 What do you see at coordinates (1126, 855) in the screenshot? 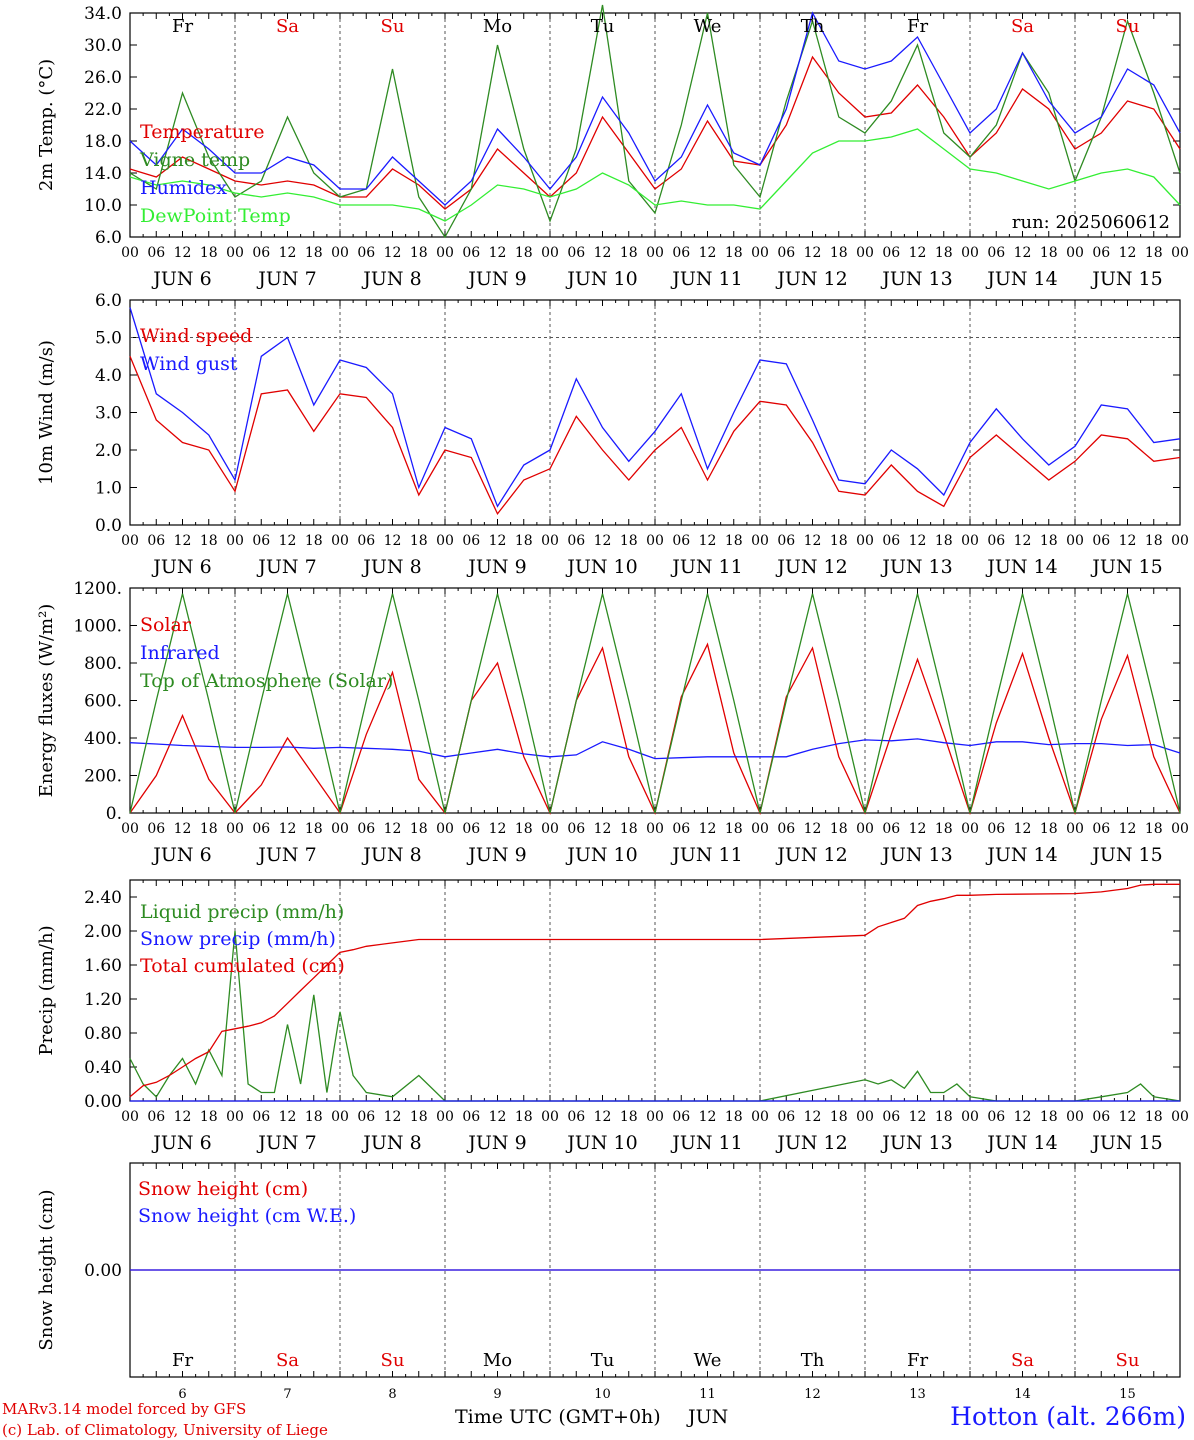
I see `day-label: JUN 15` at bounding box center [1126, 855].